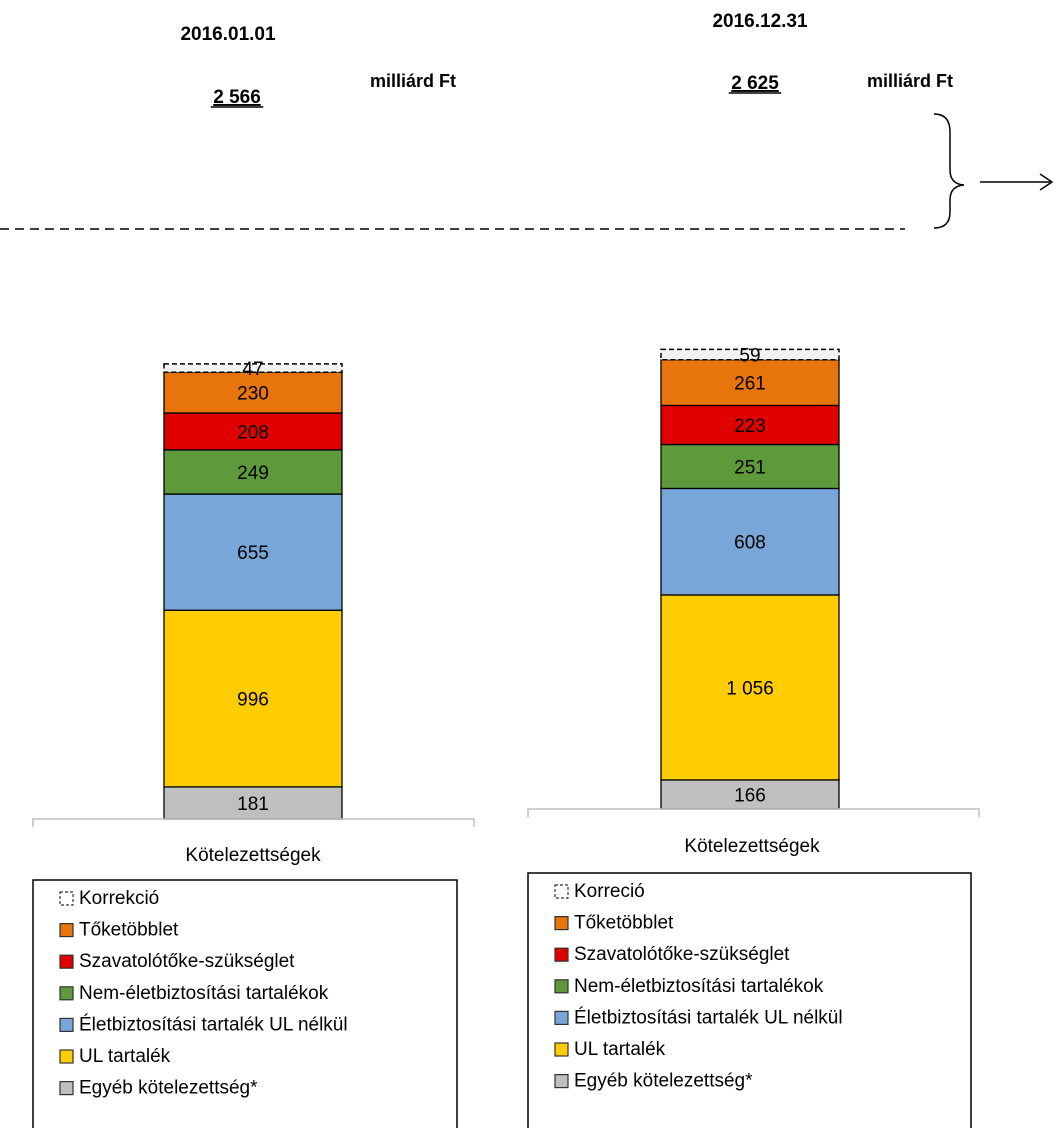 This screenshot has width=1056, height=1128. I want to click on legend-label-korrekcio: Korrekció, so click(119, 898).